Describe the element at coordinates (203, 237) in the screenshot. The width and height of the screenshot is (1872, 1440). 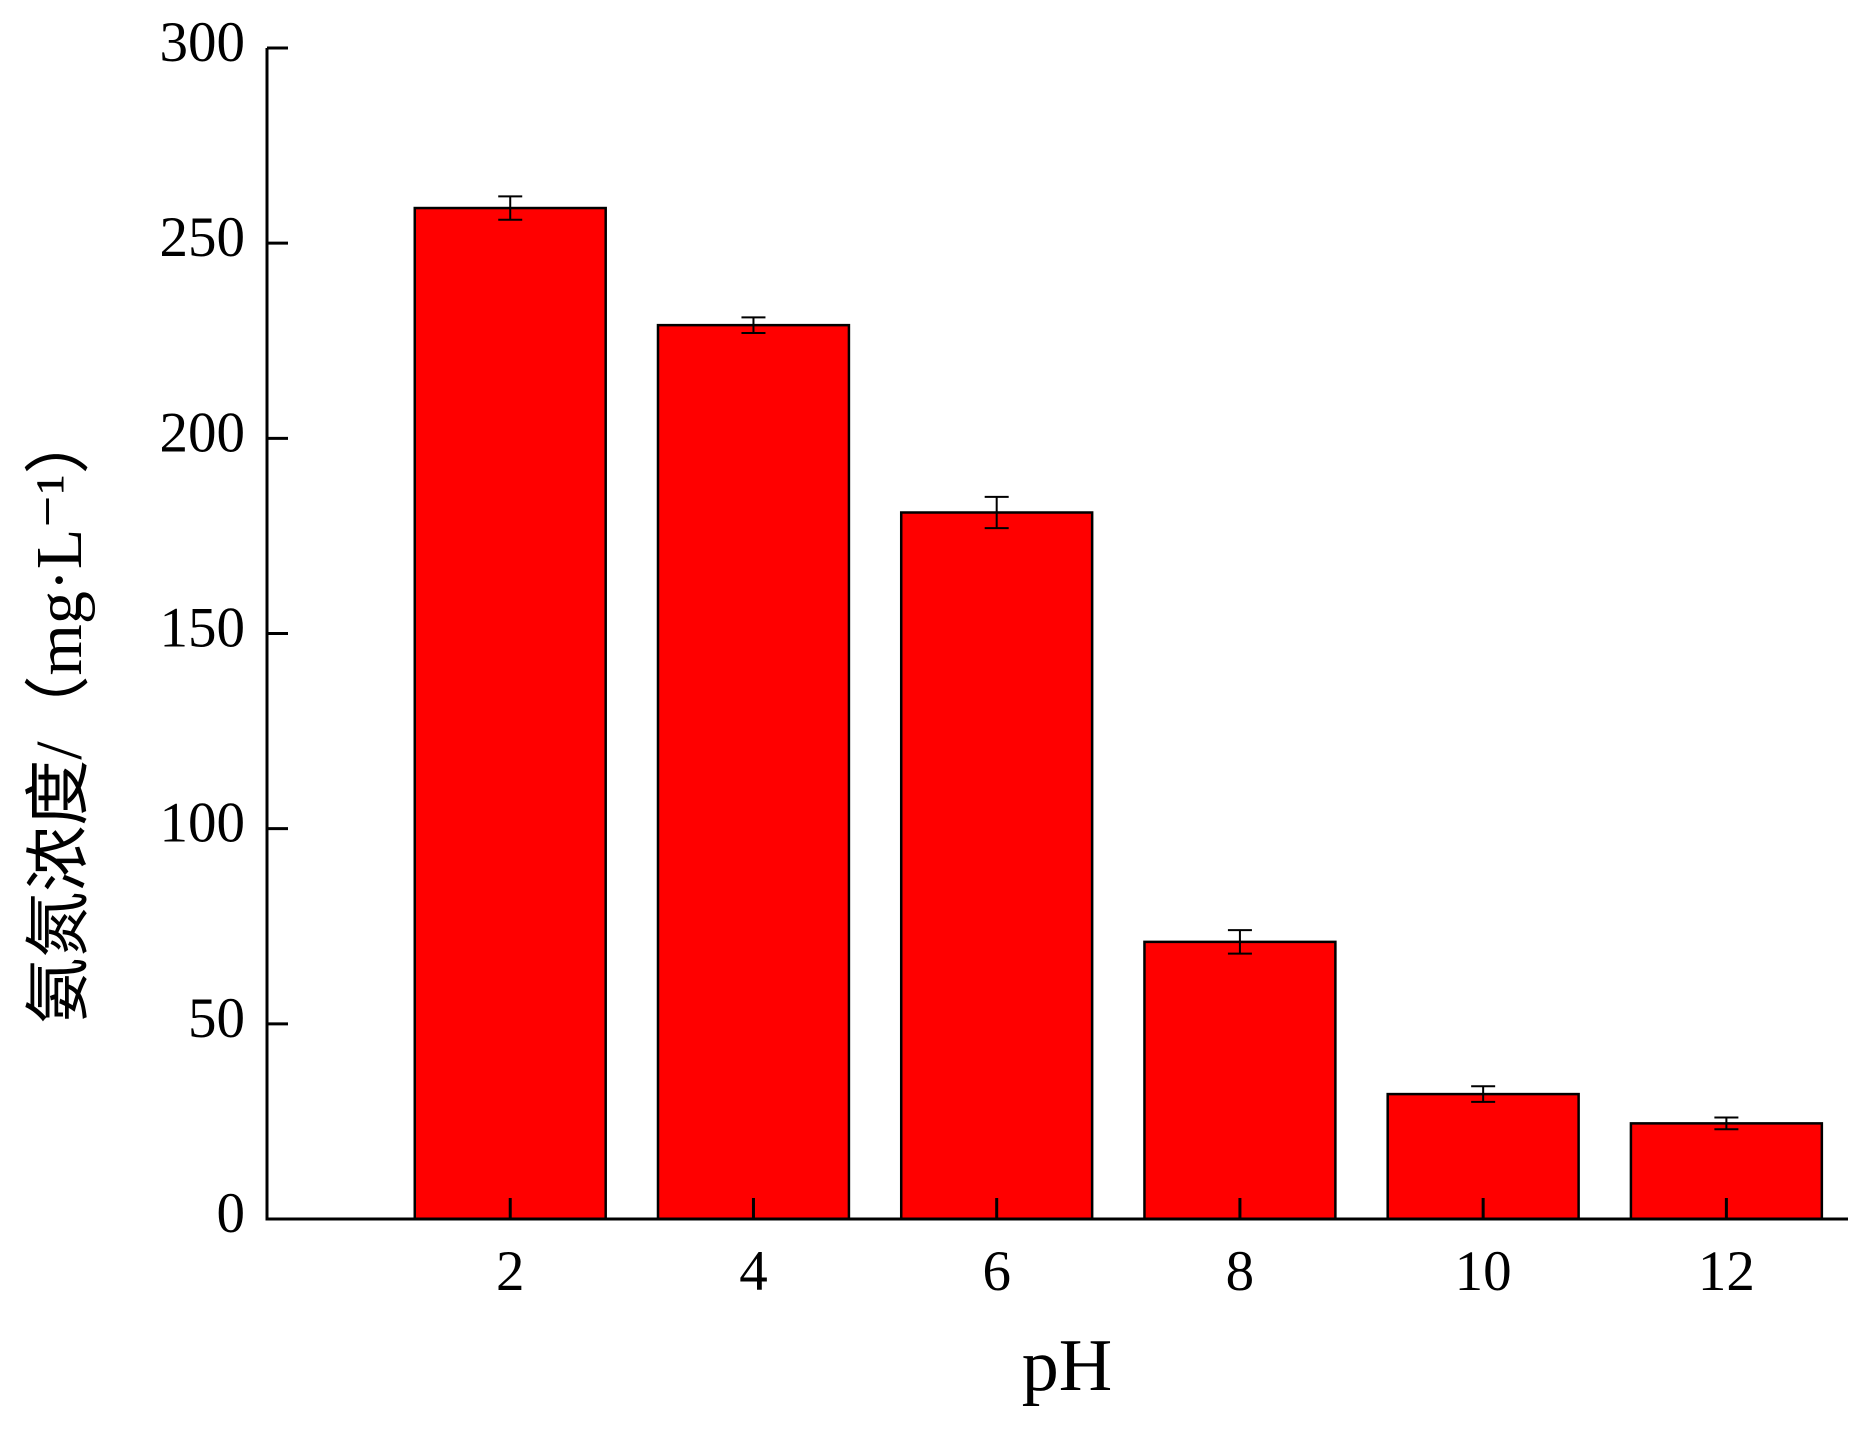
I see `y-tick-label: 250` at that location.